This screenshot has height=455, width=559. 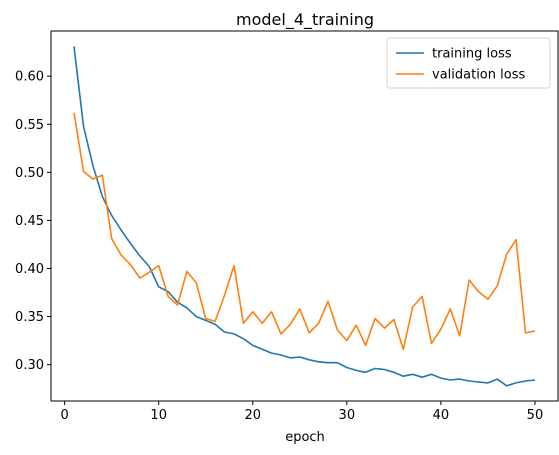 I want to click on x-tick-label: 40, so click(x=441, y=415).